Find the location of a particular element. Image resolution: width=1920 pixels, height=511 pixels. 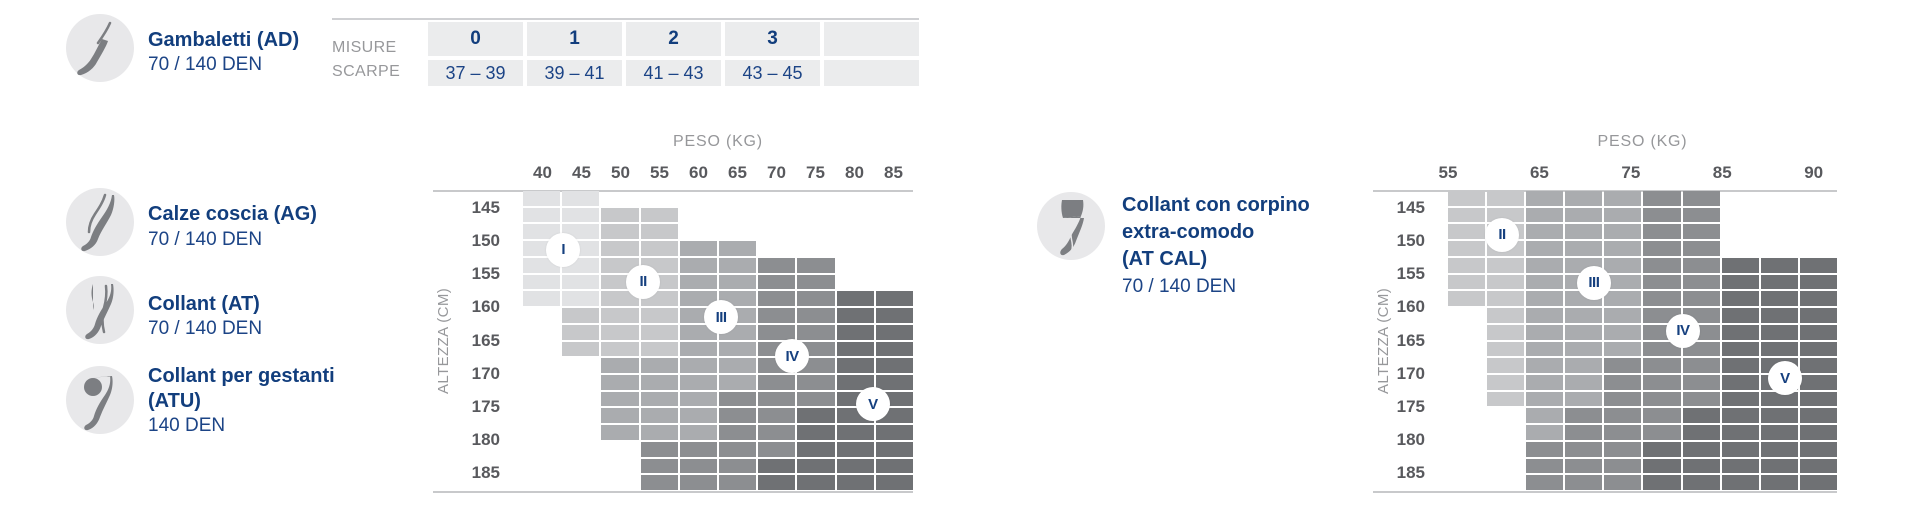

product-title: Collant per gestanti is located at coordinates (241, 376).